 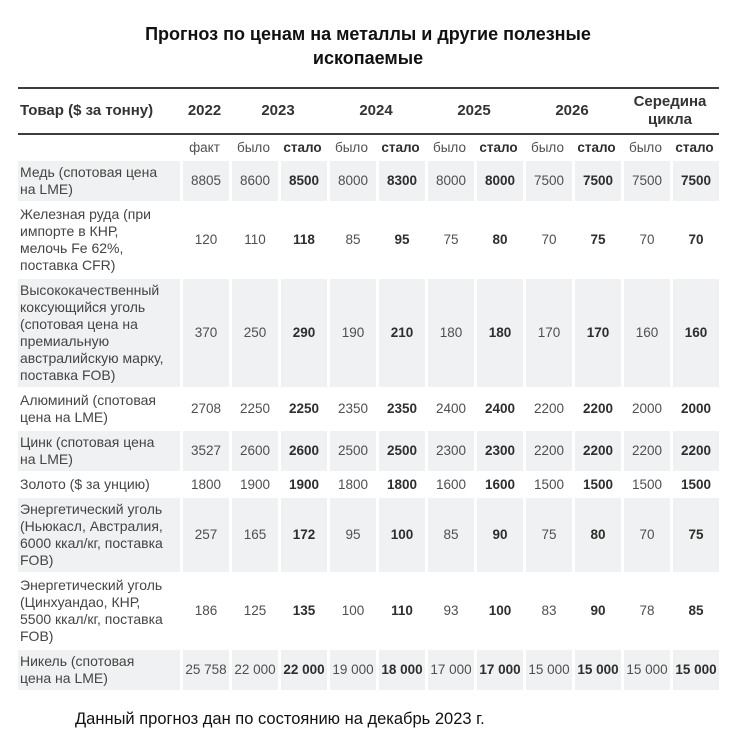 What do you see at coordinates (99, 410) in the screenshot?
I see `row-label: Алюминий (спотовая цена на LME)` at bounding box center [99, 410].